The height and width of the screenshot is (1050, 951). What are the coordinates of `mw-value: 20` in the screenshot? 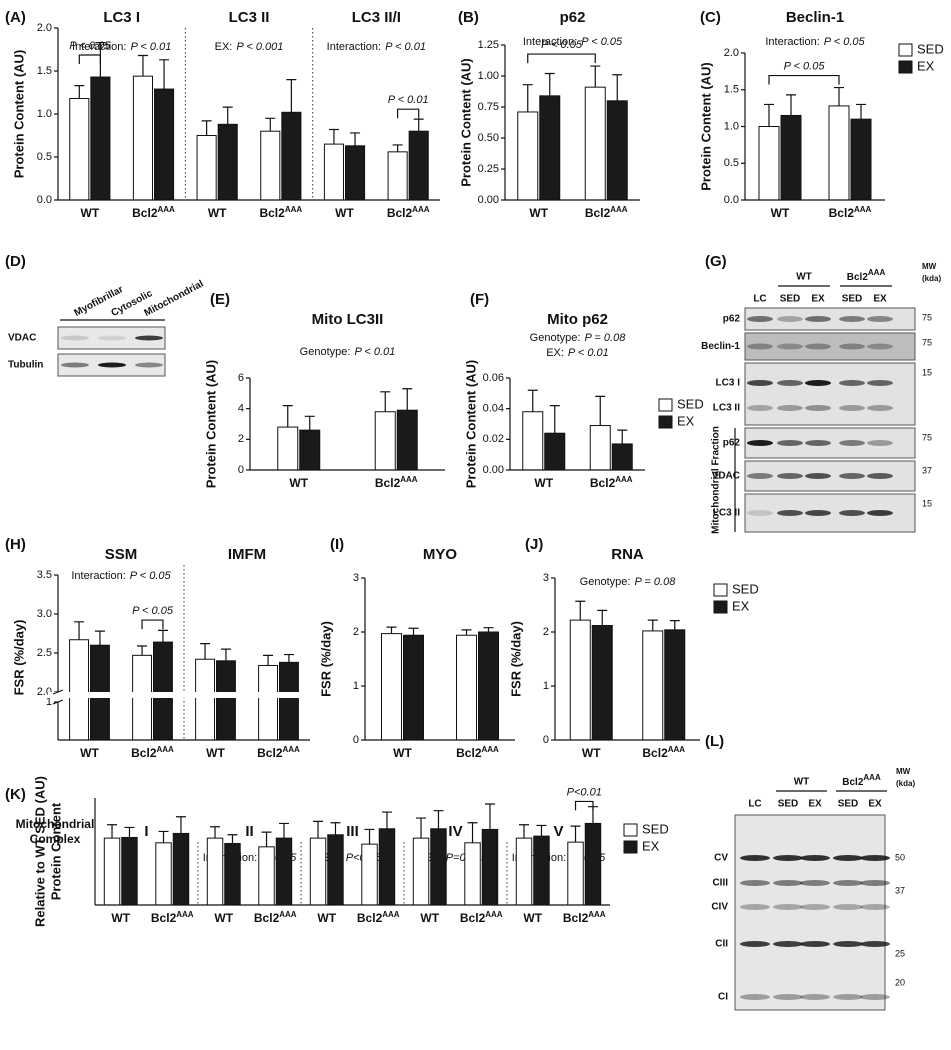 It's located at (900, 982).